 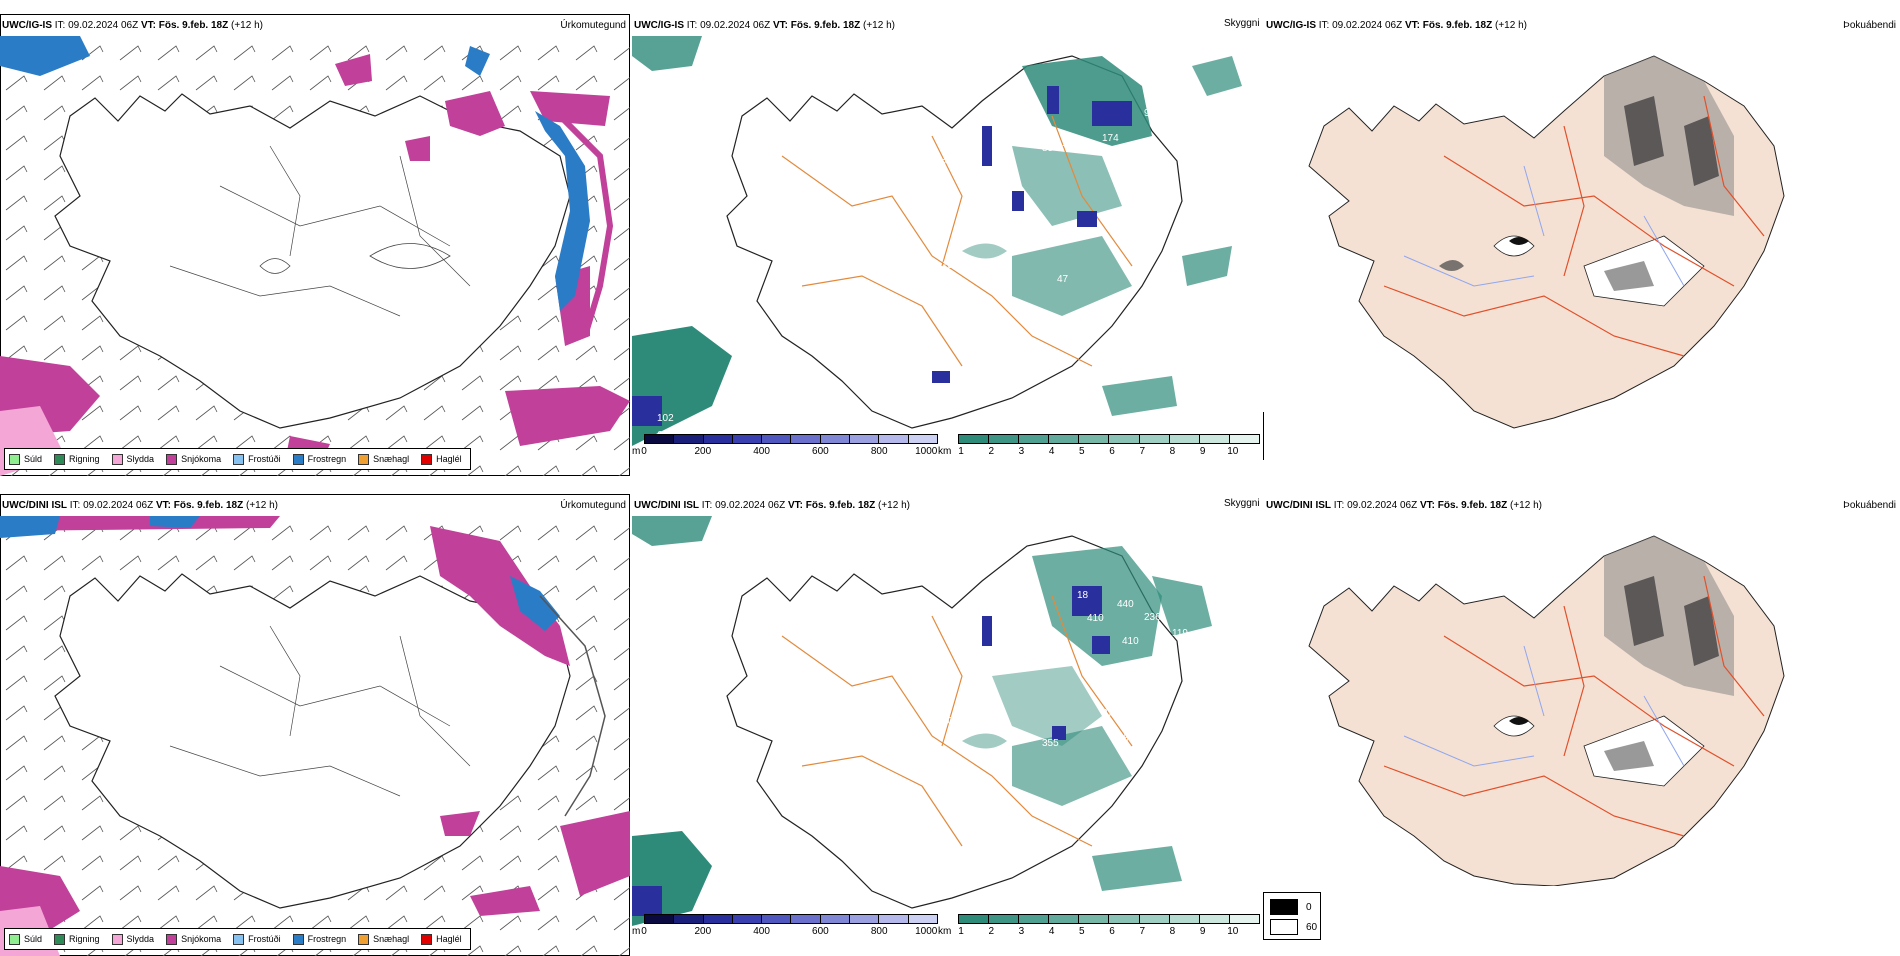 I want to click on svg-text: 238, so click(x=1120, y=738).